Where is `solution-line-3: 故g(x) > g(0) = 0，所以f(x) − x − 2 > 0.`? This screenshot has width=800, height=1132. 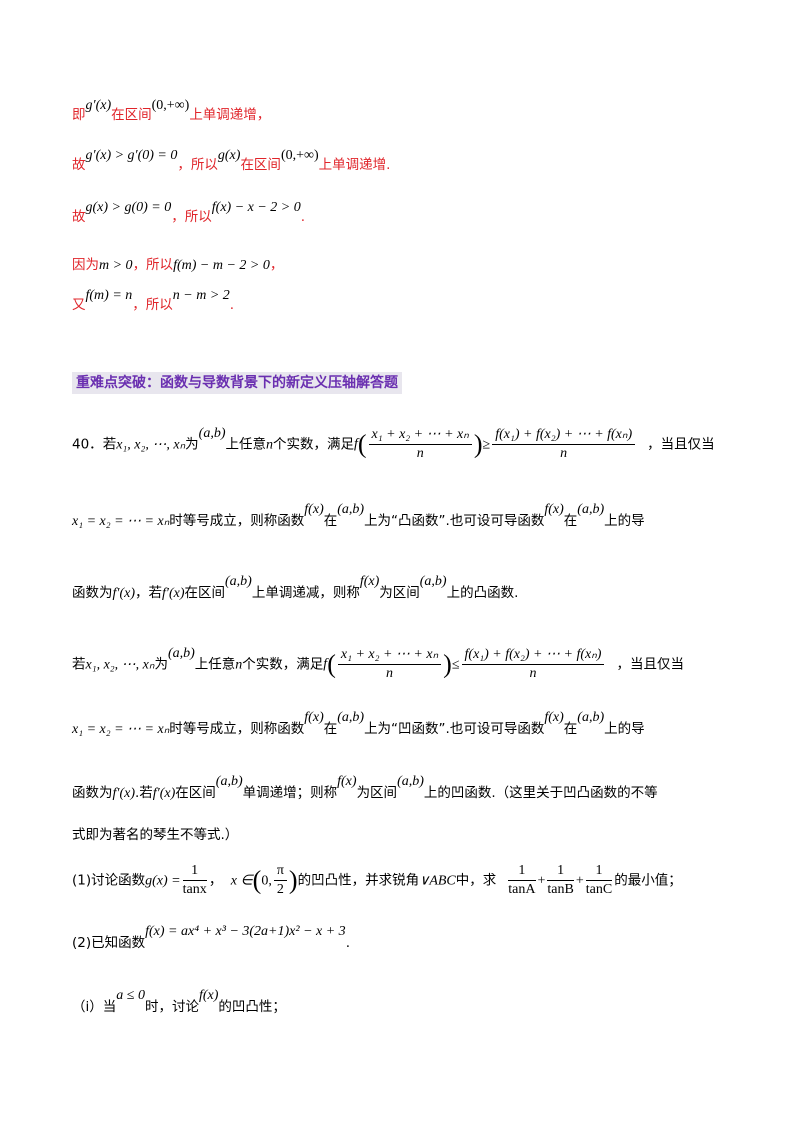 solution-line-3: 故g(x) > g(0) = 0，所以f(x) − x − 2 > 0. is located at coordinates (189, 213).